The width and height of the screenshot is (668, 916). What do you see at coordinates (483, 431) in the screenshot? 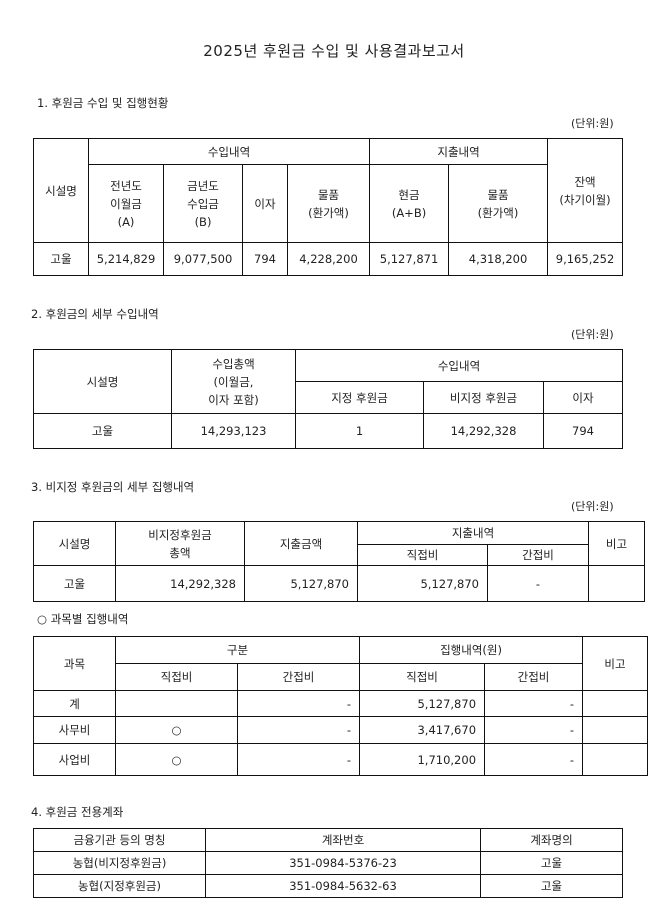
I see `cell-non-designated: 14,292,328` at bounding box center [483, 431].